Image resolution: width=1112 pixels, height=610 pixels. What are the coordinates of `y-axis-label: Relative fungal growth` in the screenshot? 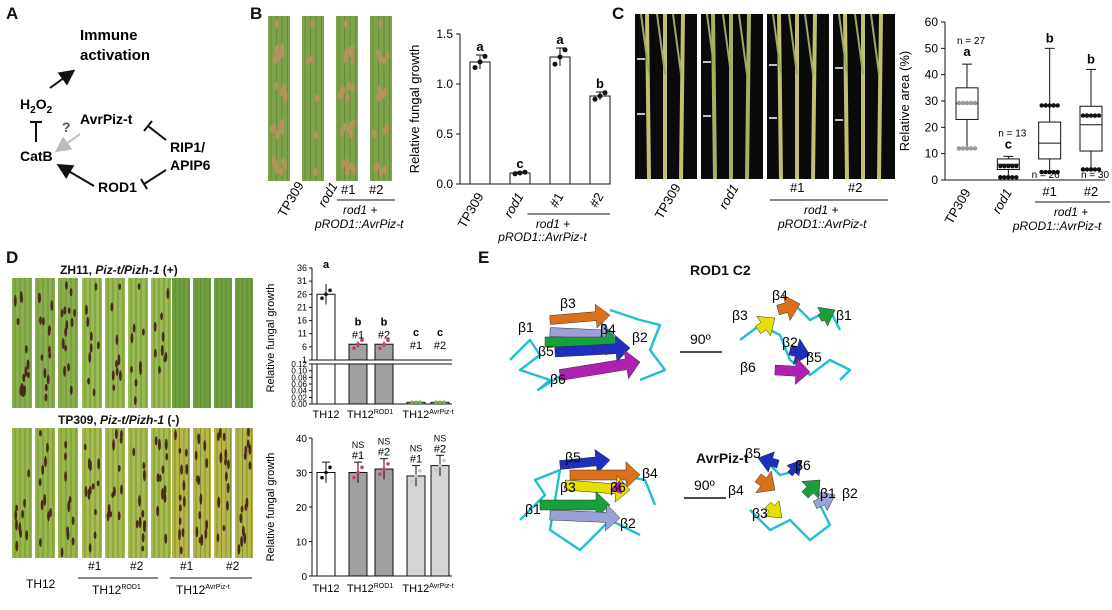 It's located at (414, 109).